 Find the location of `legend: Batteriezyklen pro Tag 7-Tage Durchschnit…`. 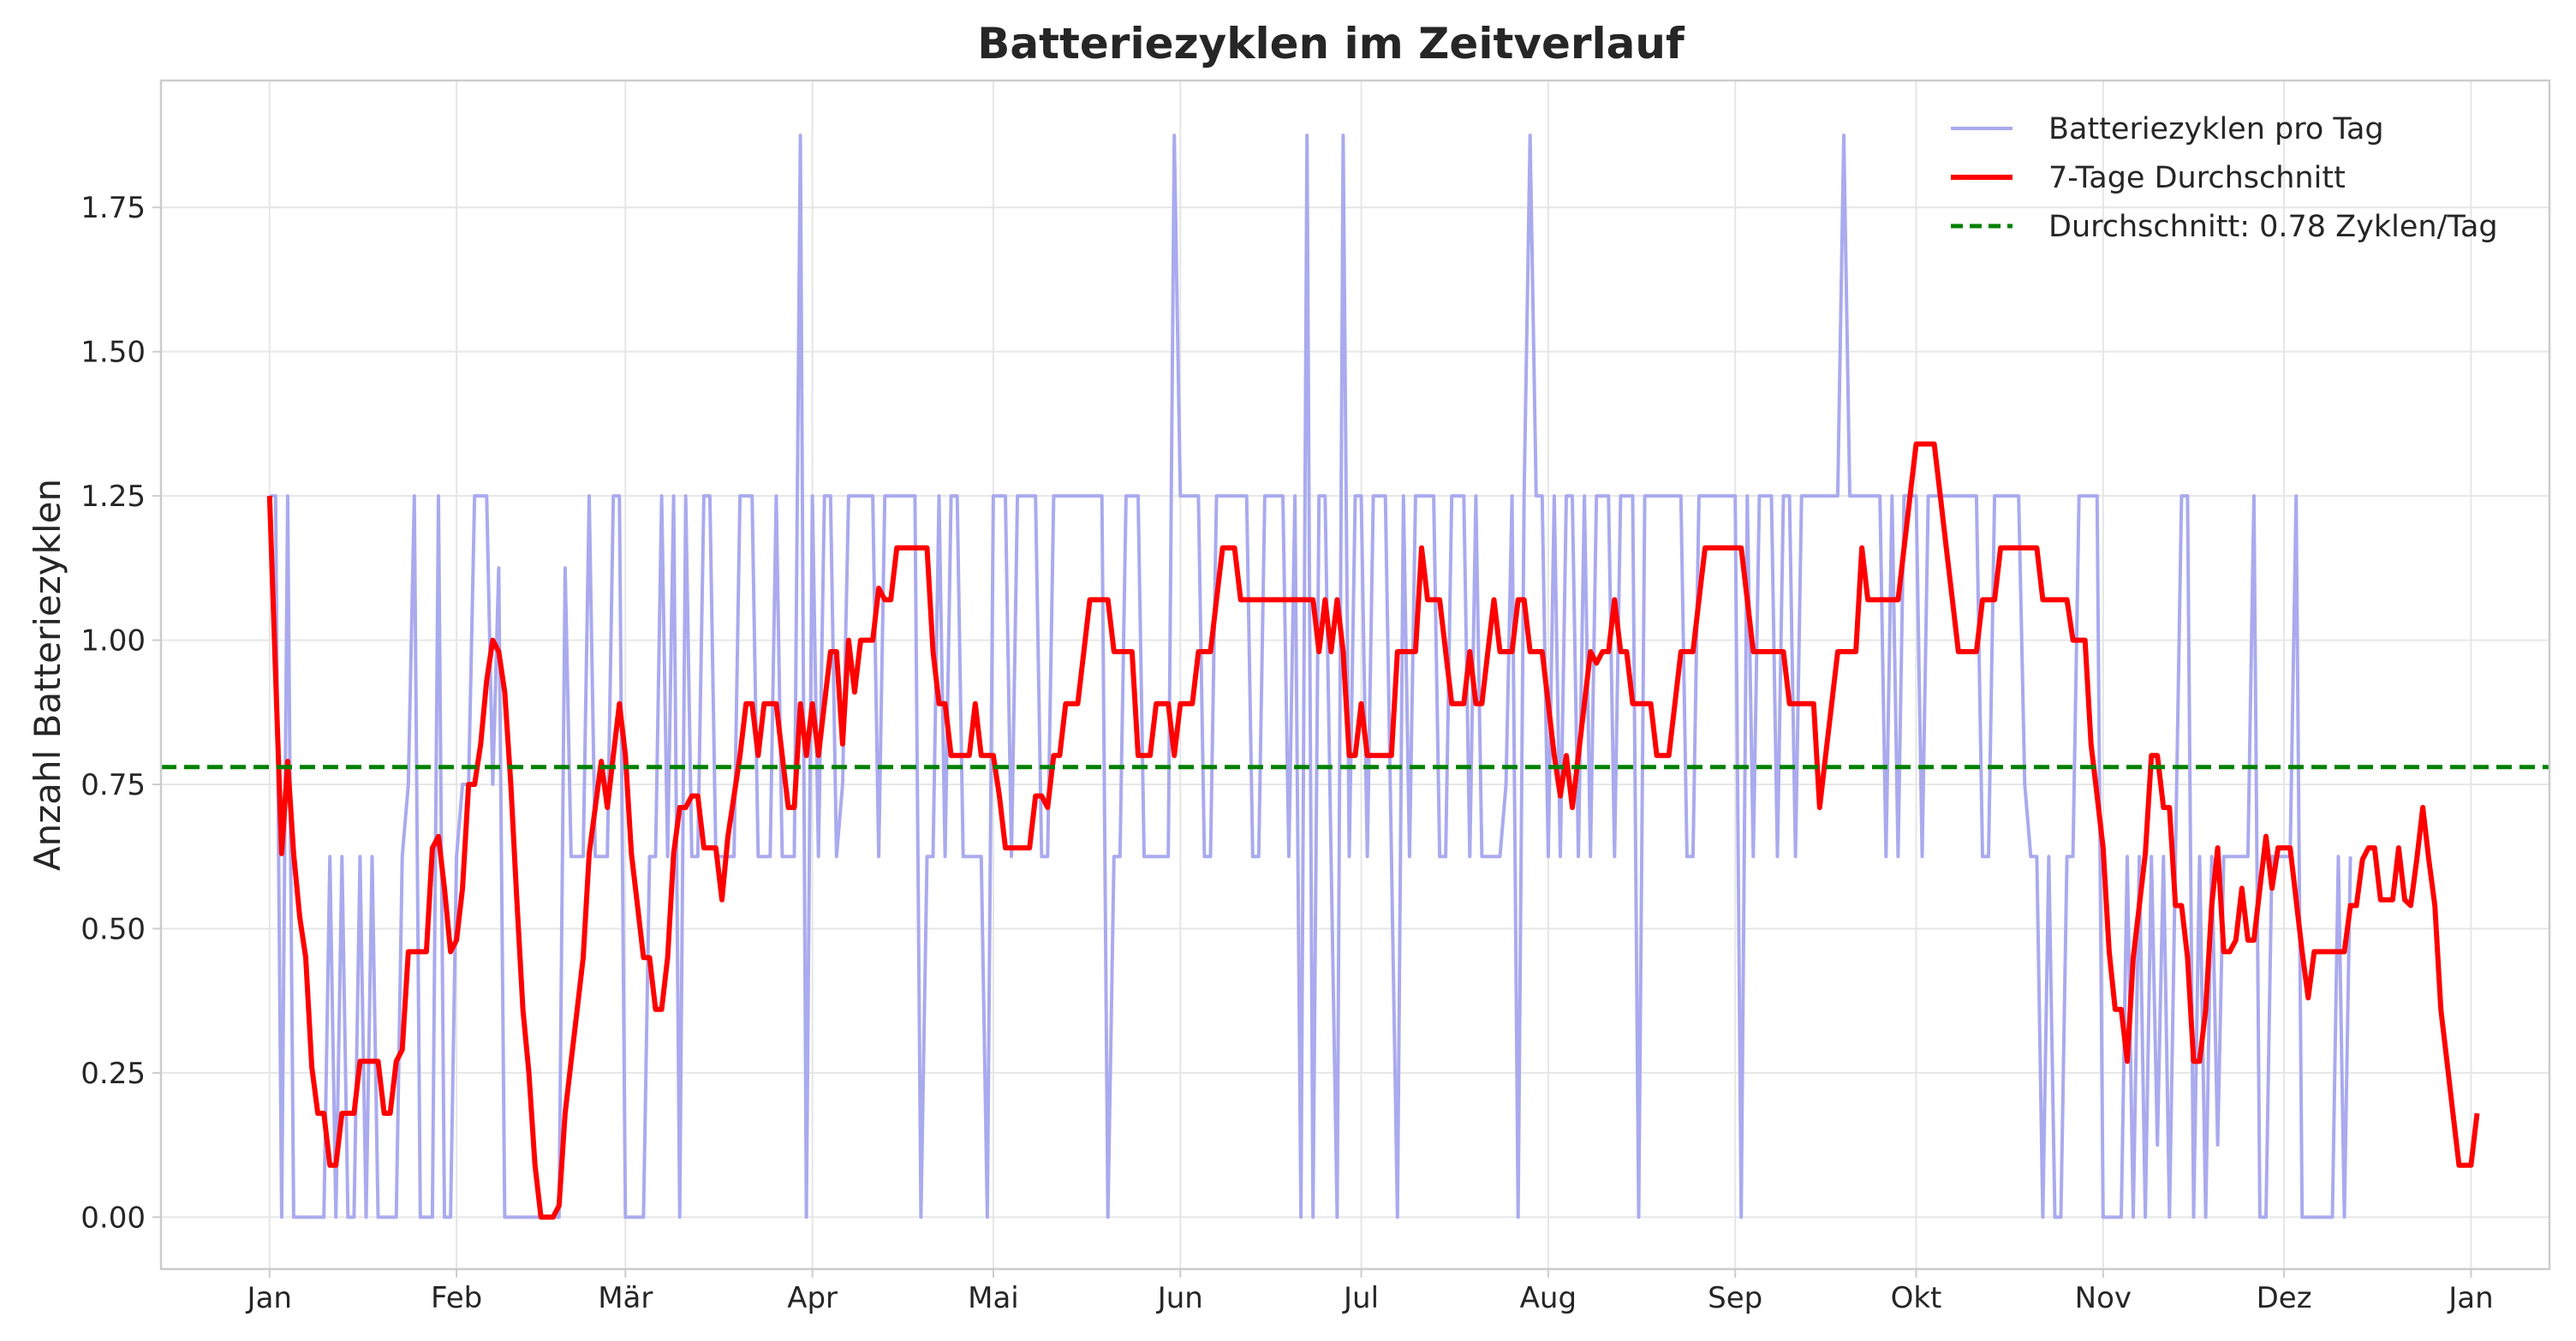

legend: Batteriezyklen pro Tag 7-Tage Durchschnit… is located at coordinates (2224, 178).